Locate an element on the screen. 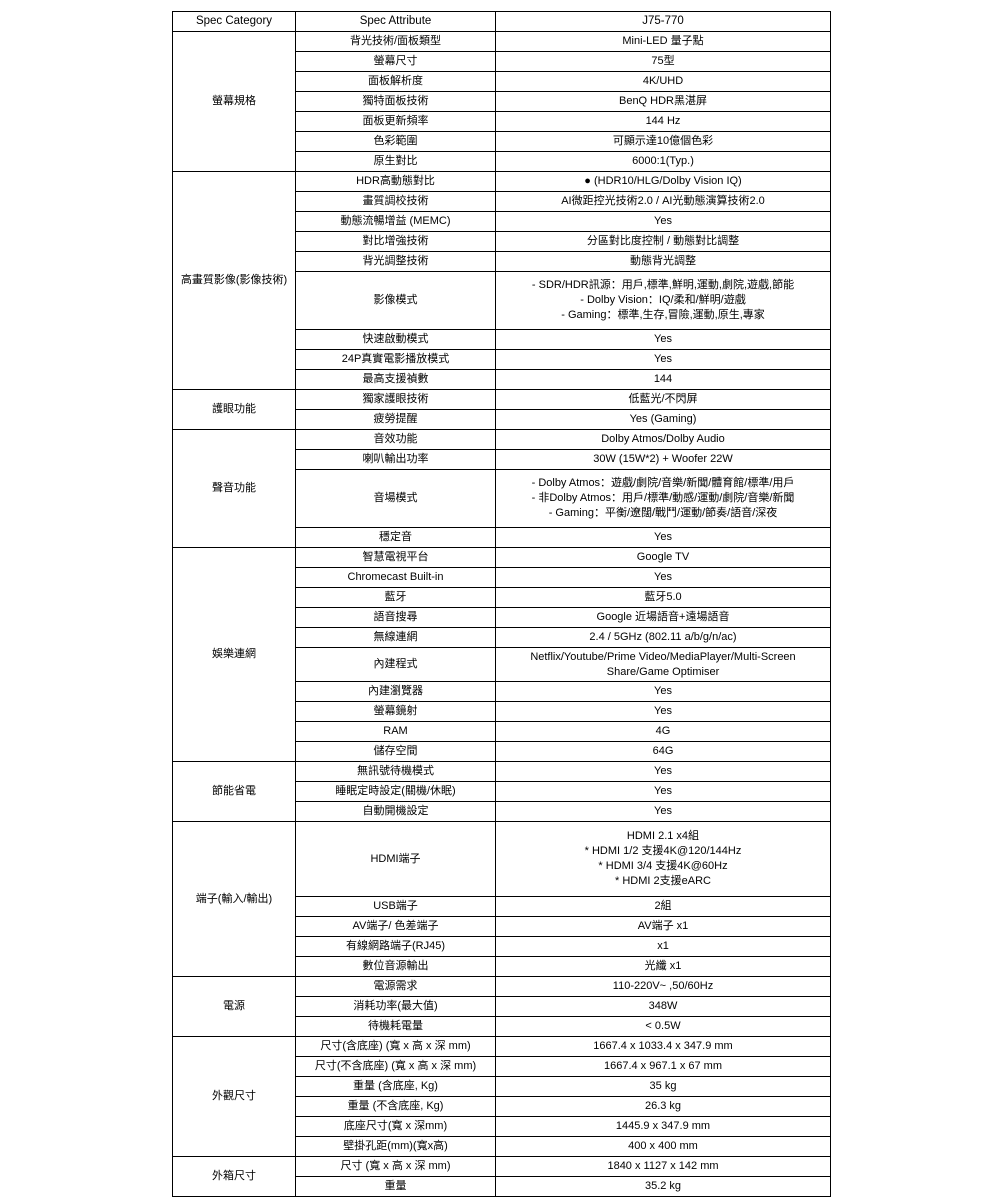  spec-value-cell: 348W is located at coordinates (663, 1006).